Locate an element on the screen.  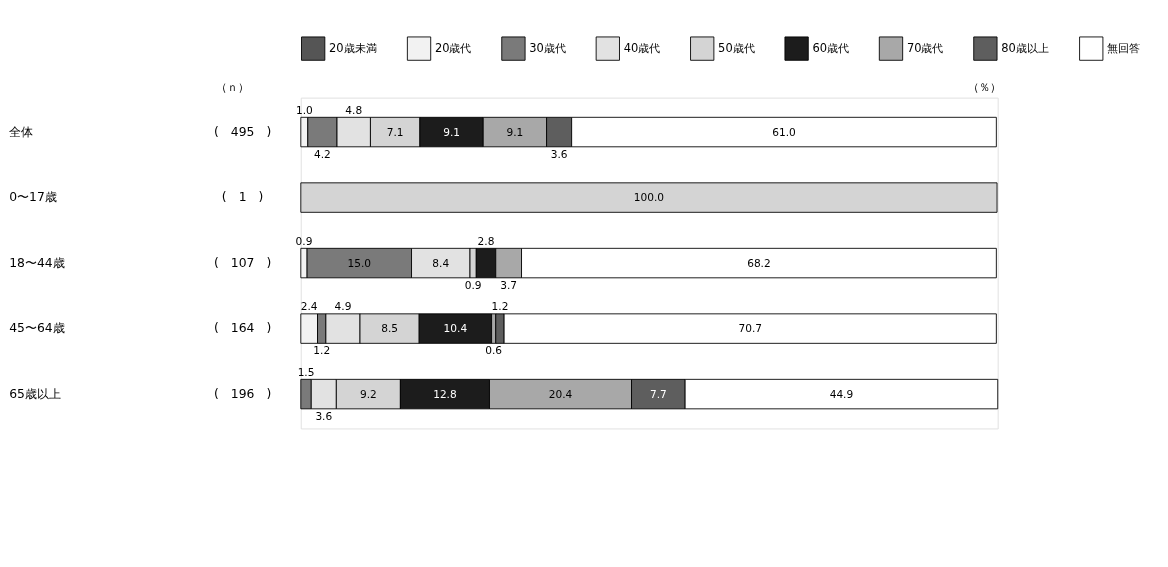
legend-label: 20歳代 is located at coordinates (453, 48).